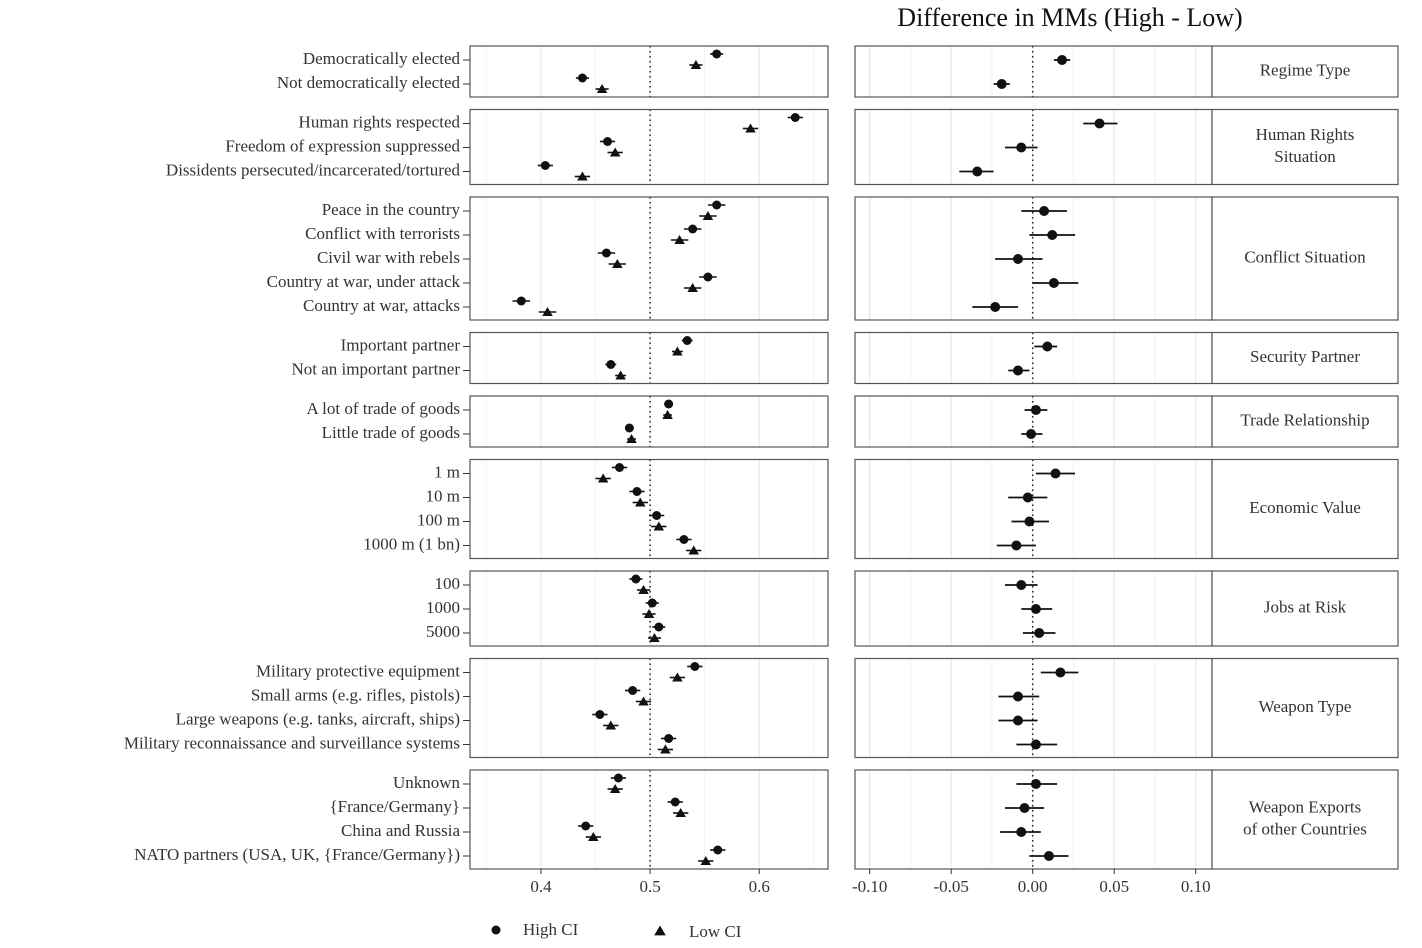  I want to click on level-label: Unknown, so click(427, 782).